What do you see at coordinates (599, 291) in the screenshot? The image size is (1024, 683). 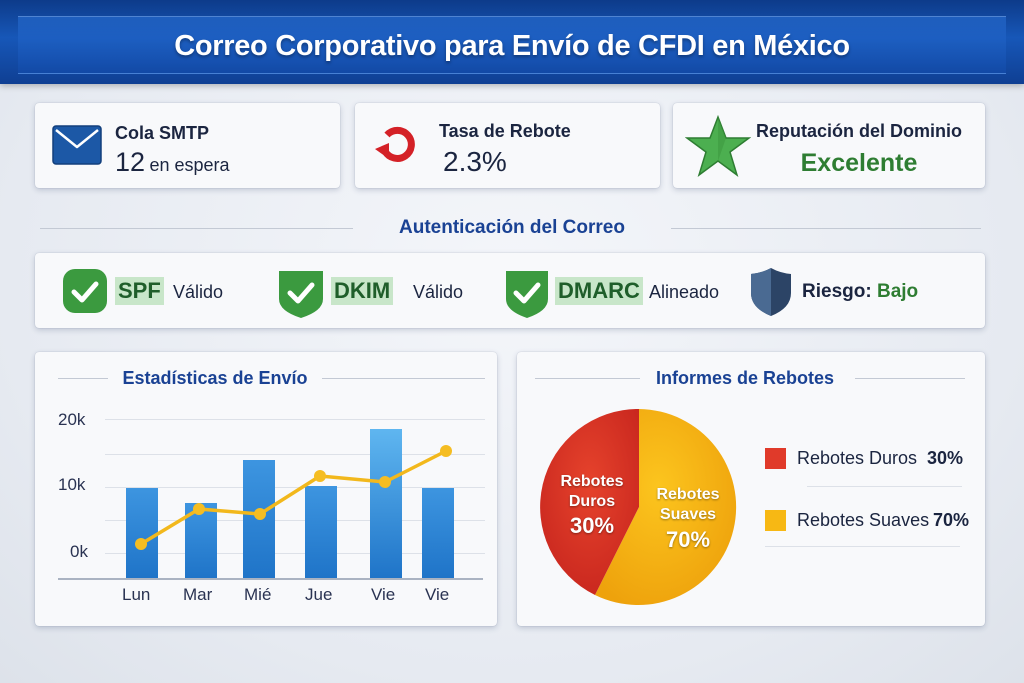 I see `dmarc-tag: DMARC` at bounding box center [599, 291].